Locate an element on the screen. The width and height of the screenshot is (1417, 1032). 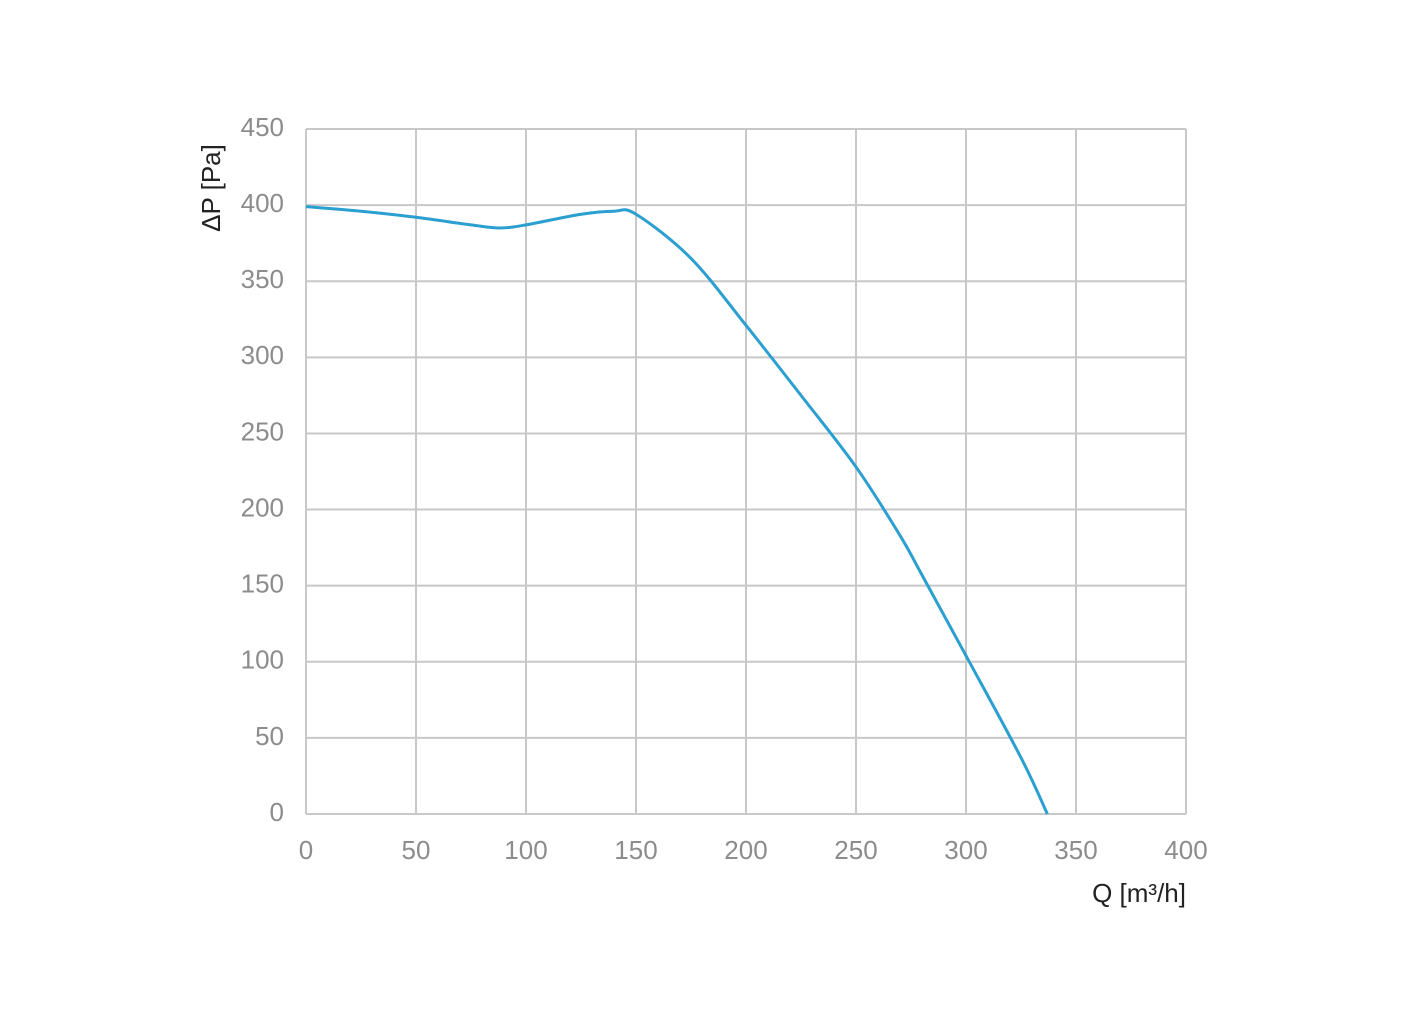
x-tick-label: 300 is located at coordinates (965, 850).